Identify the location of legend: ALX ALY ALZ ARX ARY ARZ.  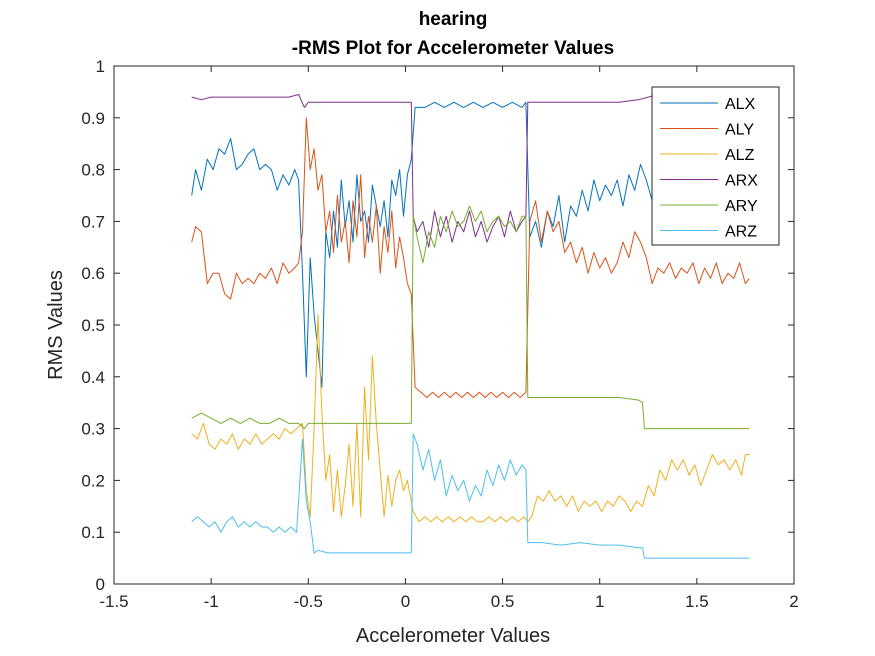
(715, 166).